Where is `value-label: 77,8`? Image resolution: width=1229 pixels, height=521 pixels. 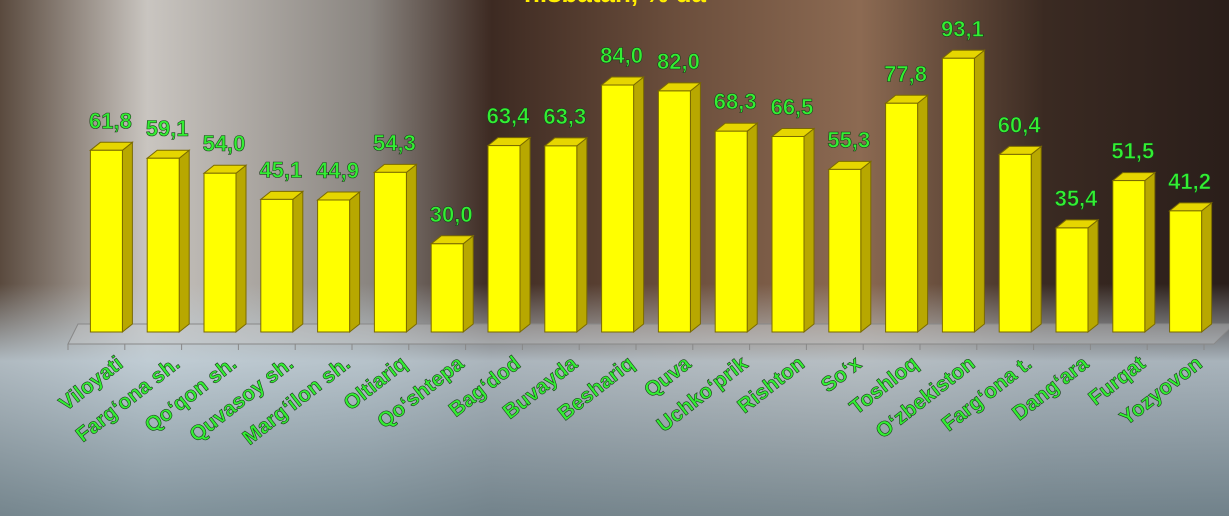 value-label: 77,8 is located at coordinates (905, 73).